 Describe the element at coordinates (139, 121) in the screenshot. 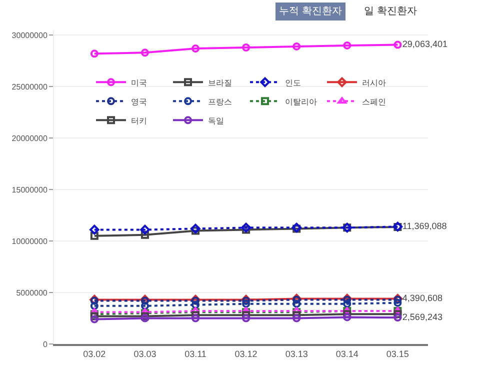

I see `legend-label: 터키` at that location.